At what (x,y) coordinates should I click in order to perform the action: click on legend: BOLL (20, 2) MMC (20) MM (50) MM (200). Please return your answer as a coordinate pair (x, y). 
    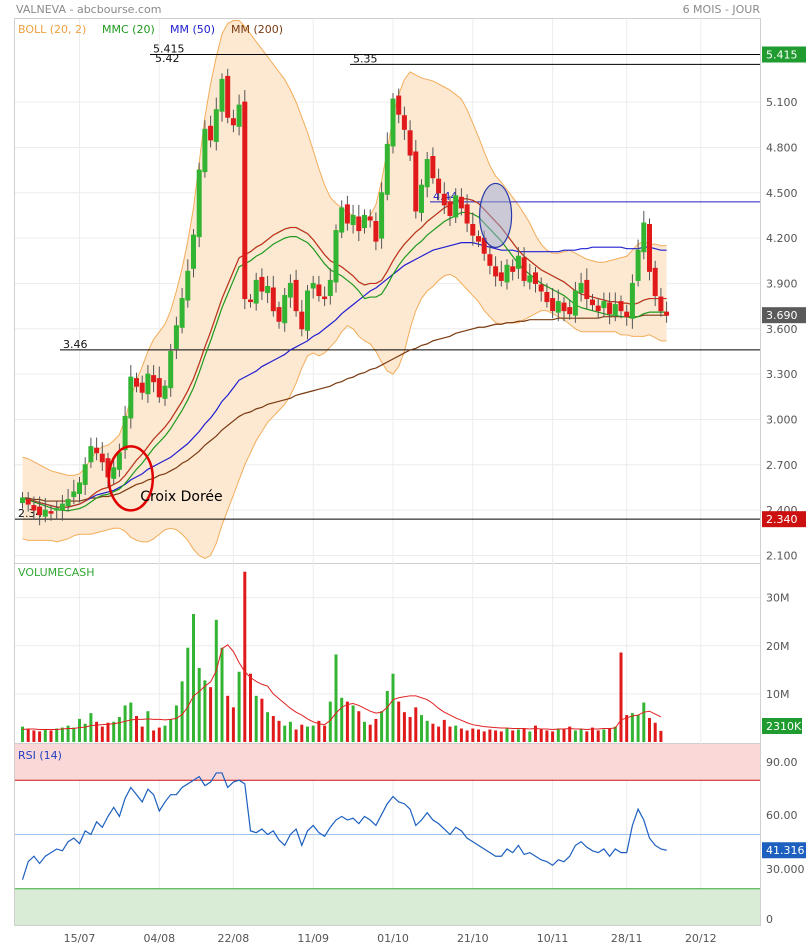
    Looking at the image, I should click on (150, 29).